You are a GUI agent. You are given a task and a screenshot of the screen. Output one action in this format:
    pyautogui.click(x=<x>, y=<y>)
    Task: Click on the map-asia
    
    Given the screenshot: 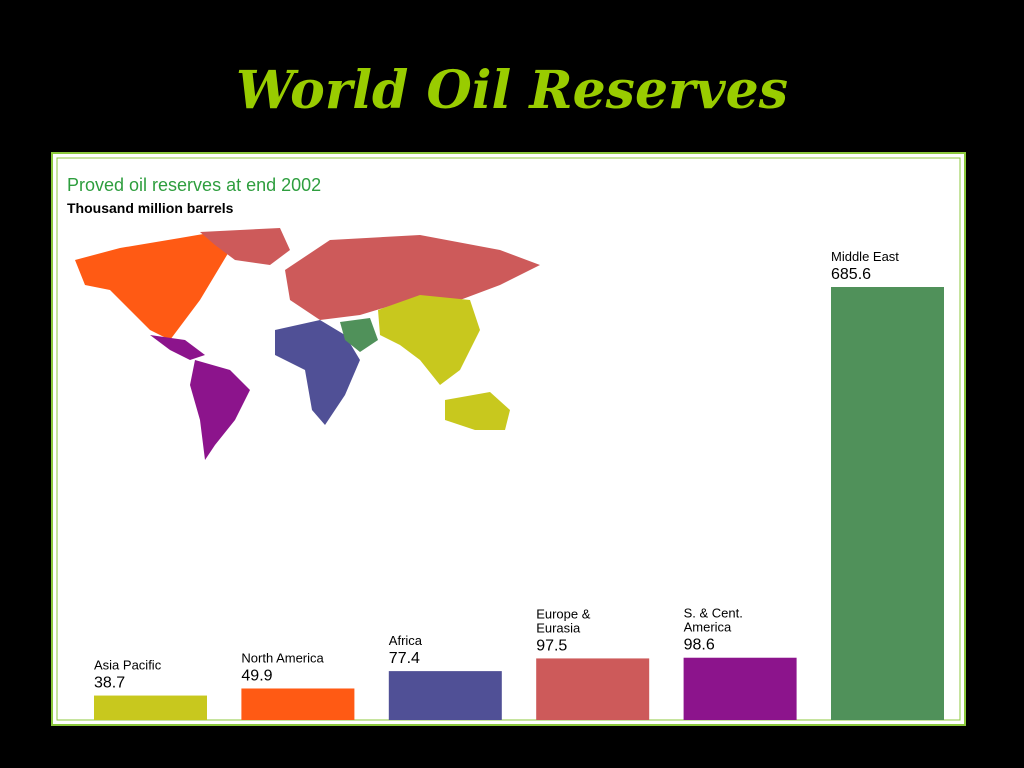 What is the action you would take?
    pyautogui.click(x=429, y=340)
    